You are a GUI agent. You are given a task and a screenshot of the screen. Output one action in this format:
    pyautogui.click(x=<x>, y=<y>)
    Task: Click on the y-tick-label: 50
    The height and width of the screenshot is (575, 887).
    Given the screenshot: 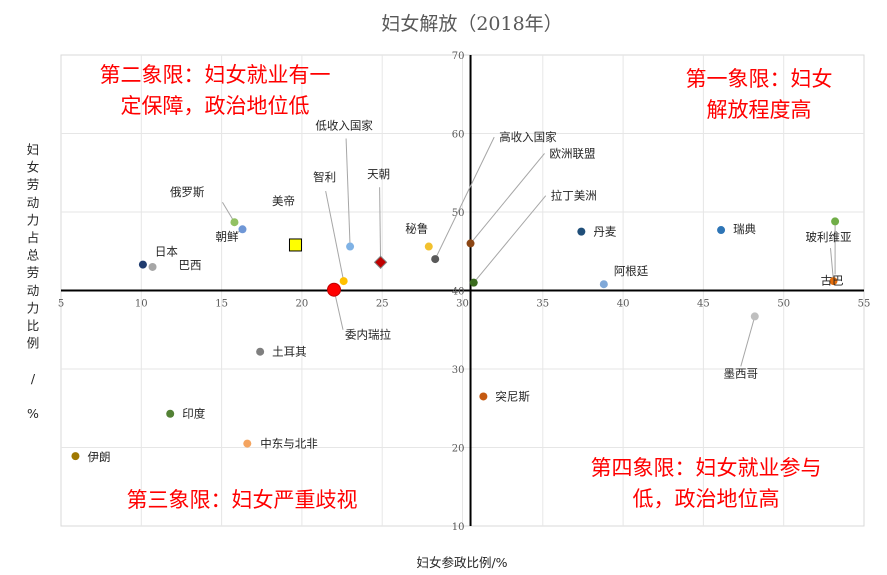 What is the action you would take?
    pyautogui.click(x=458, y=213)
    